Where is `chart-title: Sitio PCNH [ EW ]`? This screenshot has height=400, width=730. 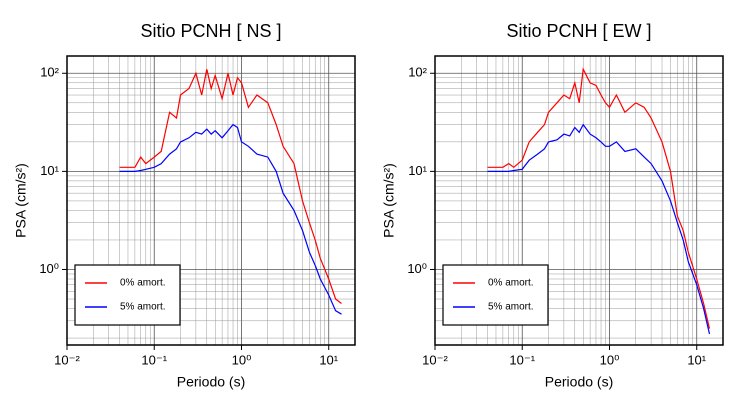
chart-title: Sitio PCNH [ EW ] is located at coordinates (578, 31).